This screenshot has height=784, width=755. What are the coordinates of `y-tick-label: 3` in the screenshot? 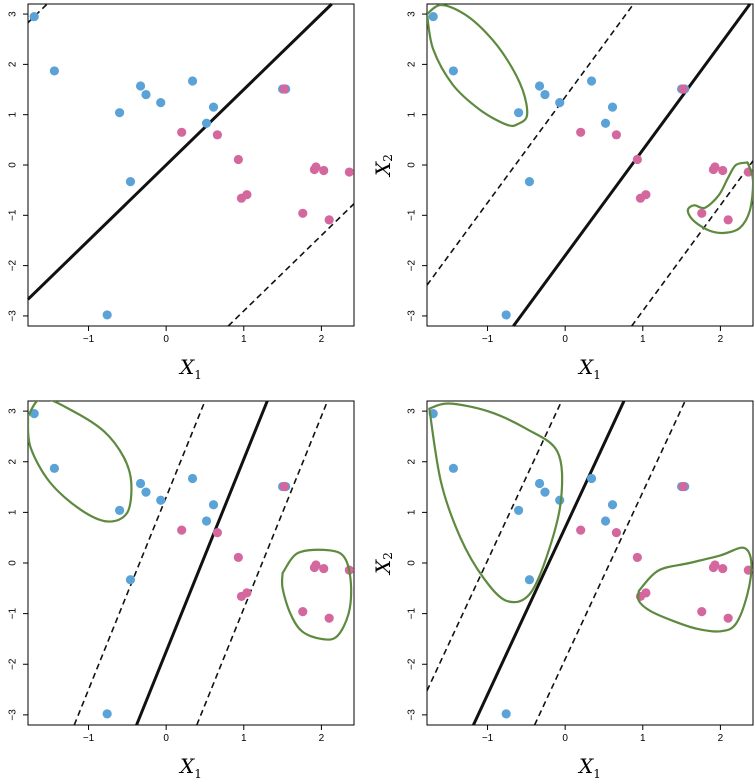 It's located at (13, 14).